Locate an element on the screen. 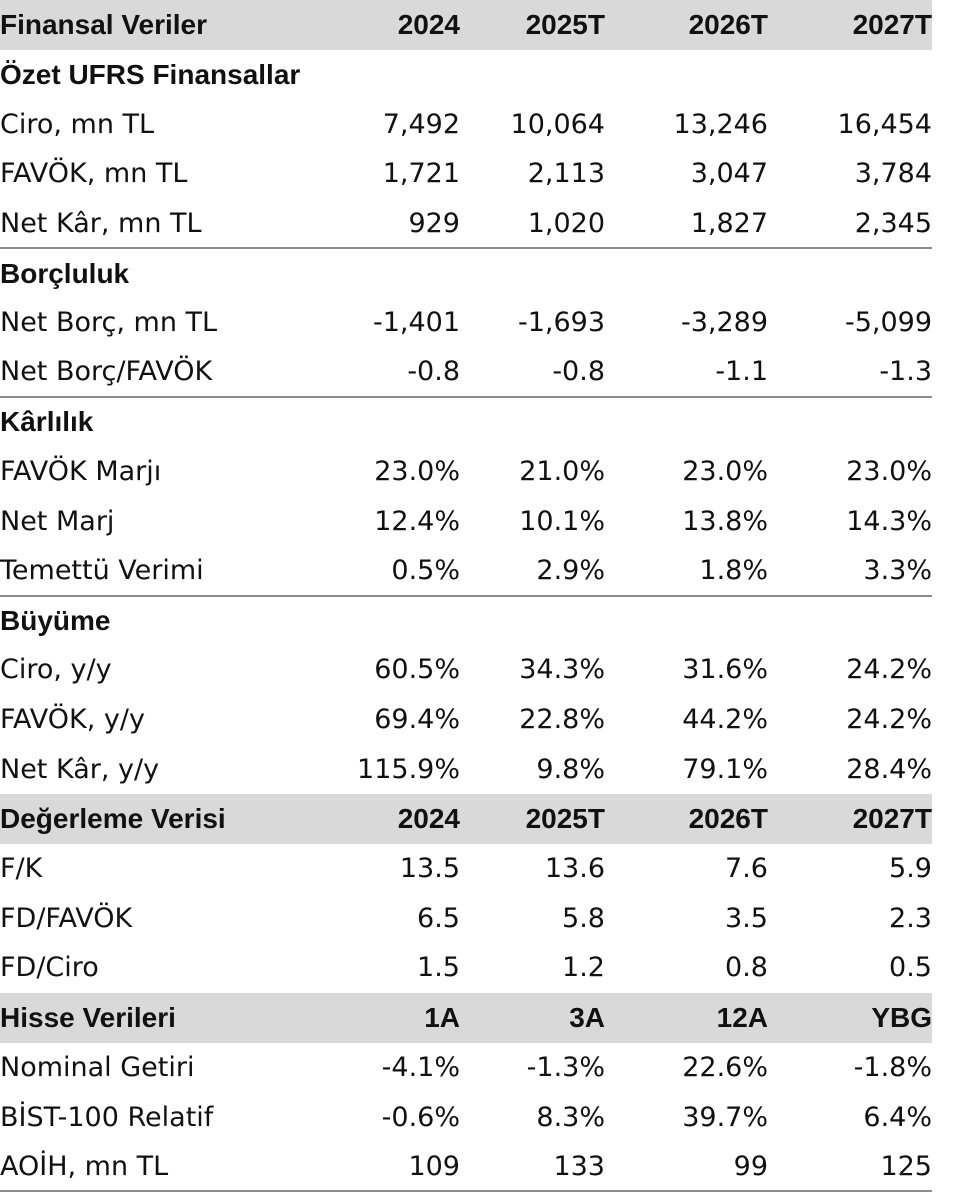 The width and height of the screenshot is (960, 1202). value-cell: -1.8% is located at coordinates (892, 1067).